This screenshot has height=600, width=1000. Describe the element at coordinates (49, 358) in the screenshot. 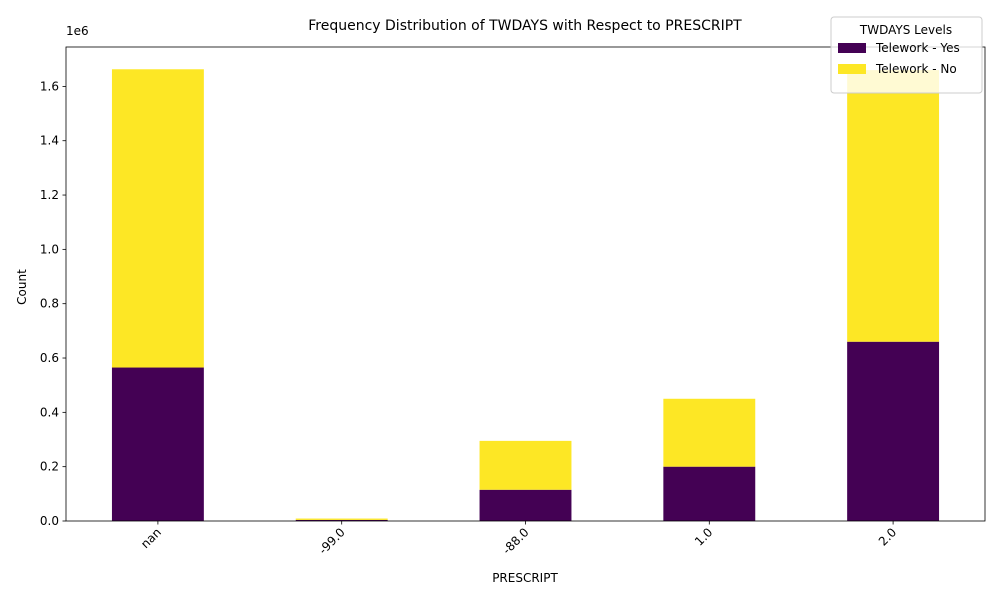

I see `y-tick-label: 0.6` at that location.